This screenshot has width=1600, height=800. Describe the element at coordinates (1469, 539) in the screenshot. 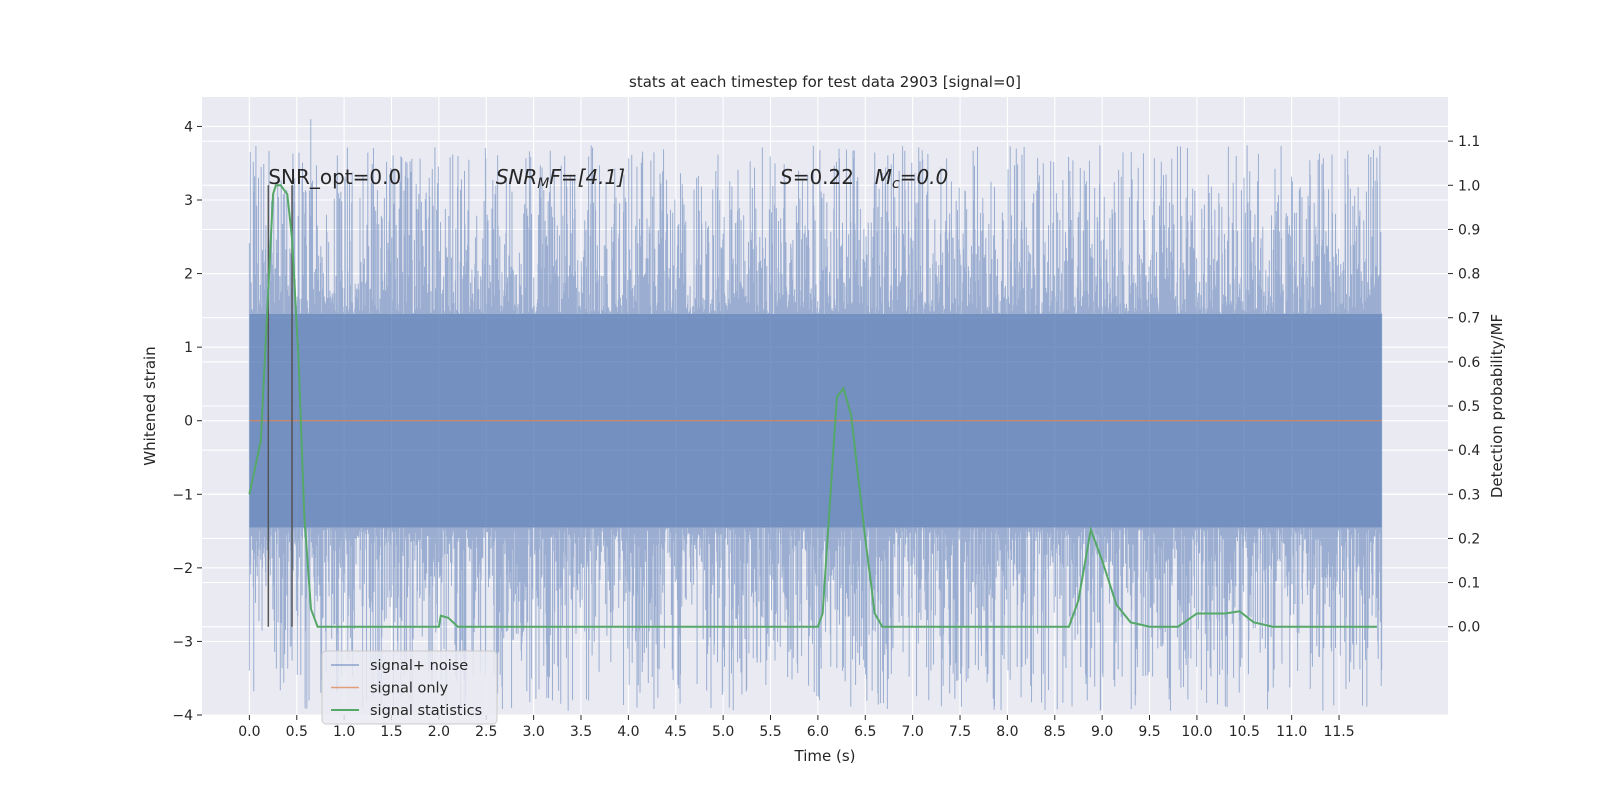

I see `y-tick-label-right: 0.2` at that location.